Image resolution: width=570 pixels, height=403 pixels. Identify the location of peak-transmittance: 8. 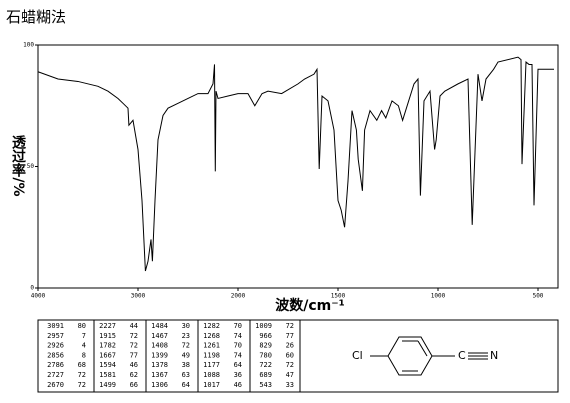
(84, 355).